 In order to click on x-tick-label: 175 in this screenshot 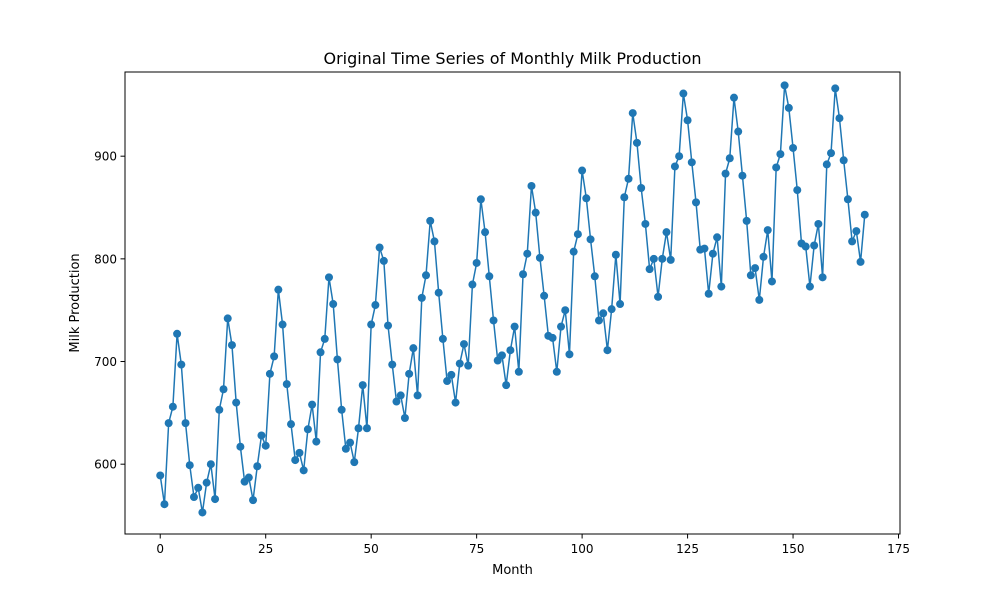, I will do `click(898, 549)`.